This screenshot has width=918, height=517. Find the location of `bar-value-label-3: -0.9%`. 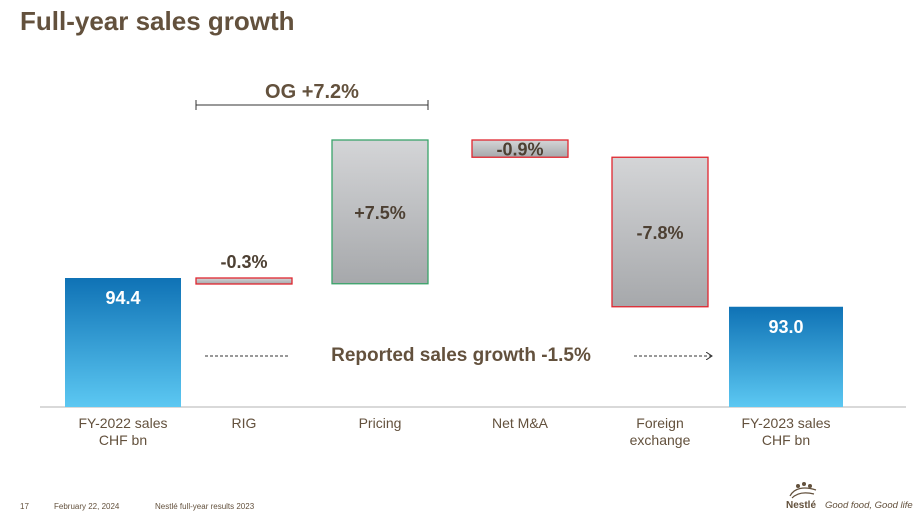

bar-value-label-3: -0.9% is located at coordinates (519, 150).